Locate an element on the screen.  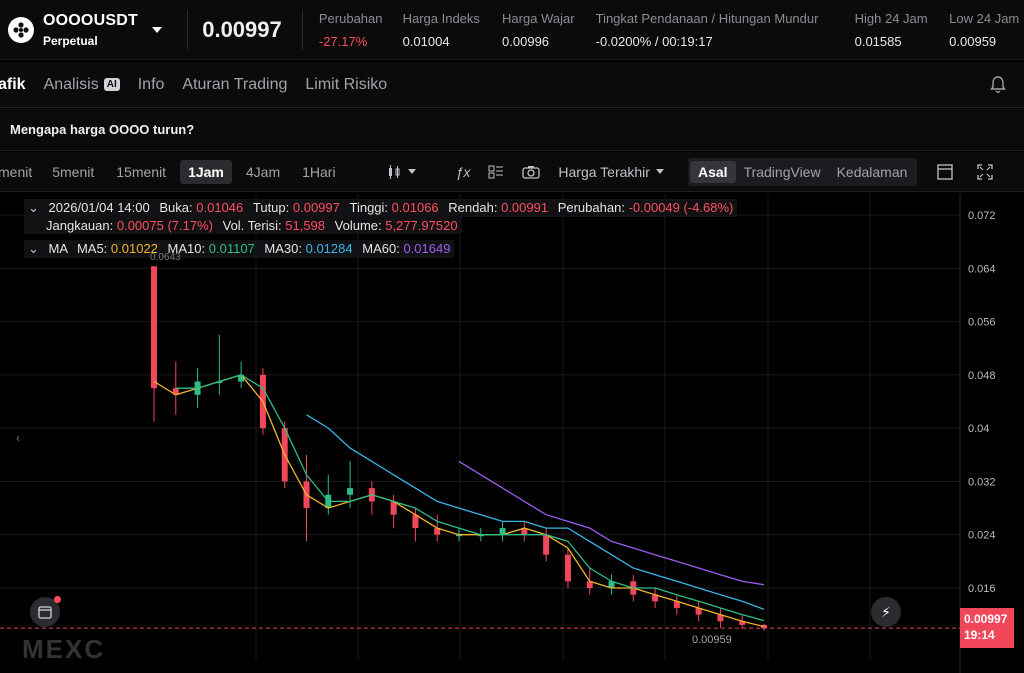
stat-value: 0.01004 is located at coordinates (426, 41).